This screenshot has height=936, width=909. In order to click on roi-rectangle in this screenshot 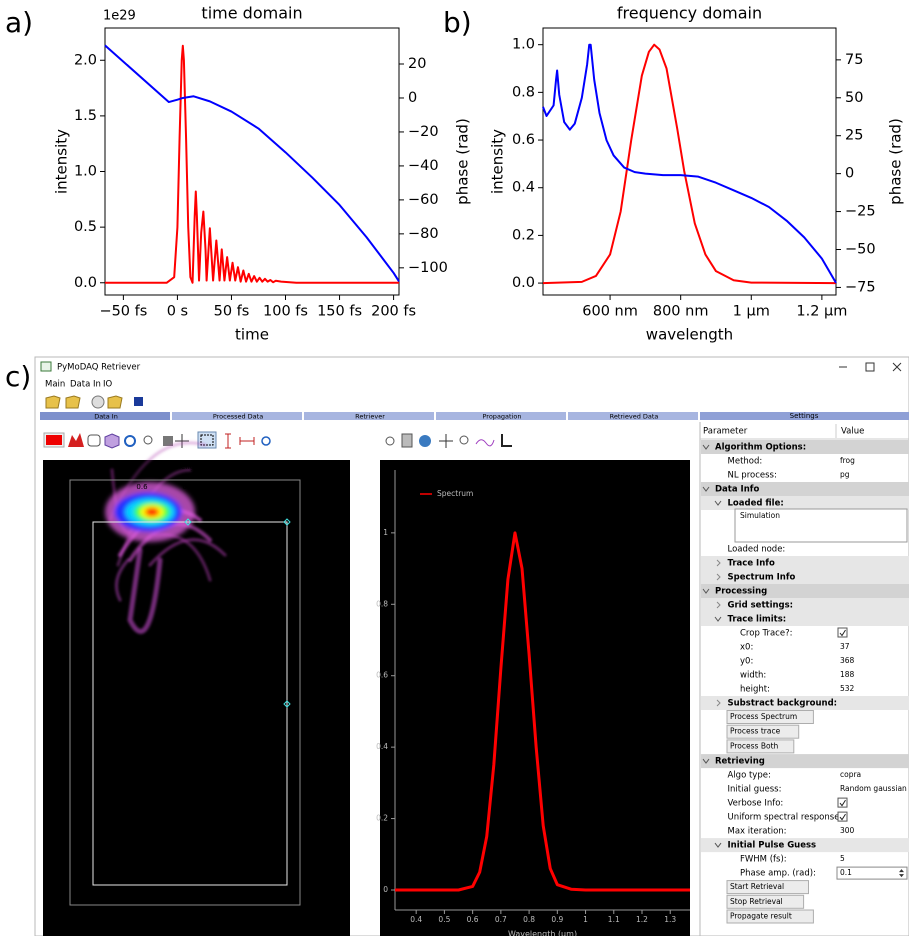, I will do `click(190, 703)`.